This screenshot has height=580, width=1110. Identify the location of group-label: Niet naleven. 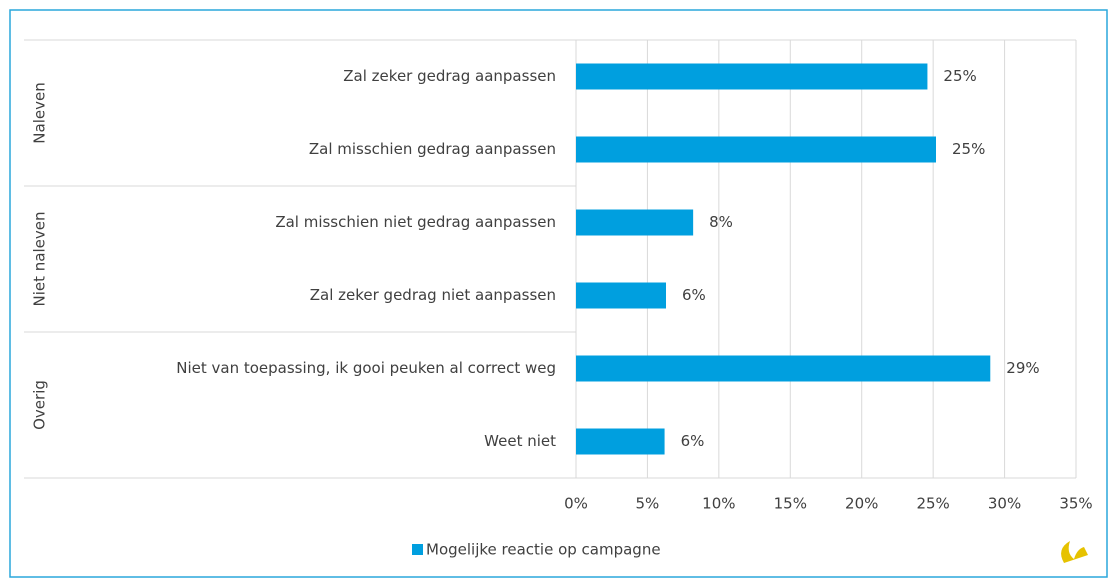
(40, 259).